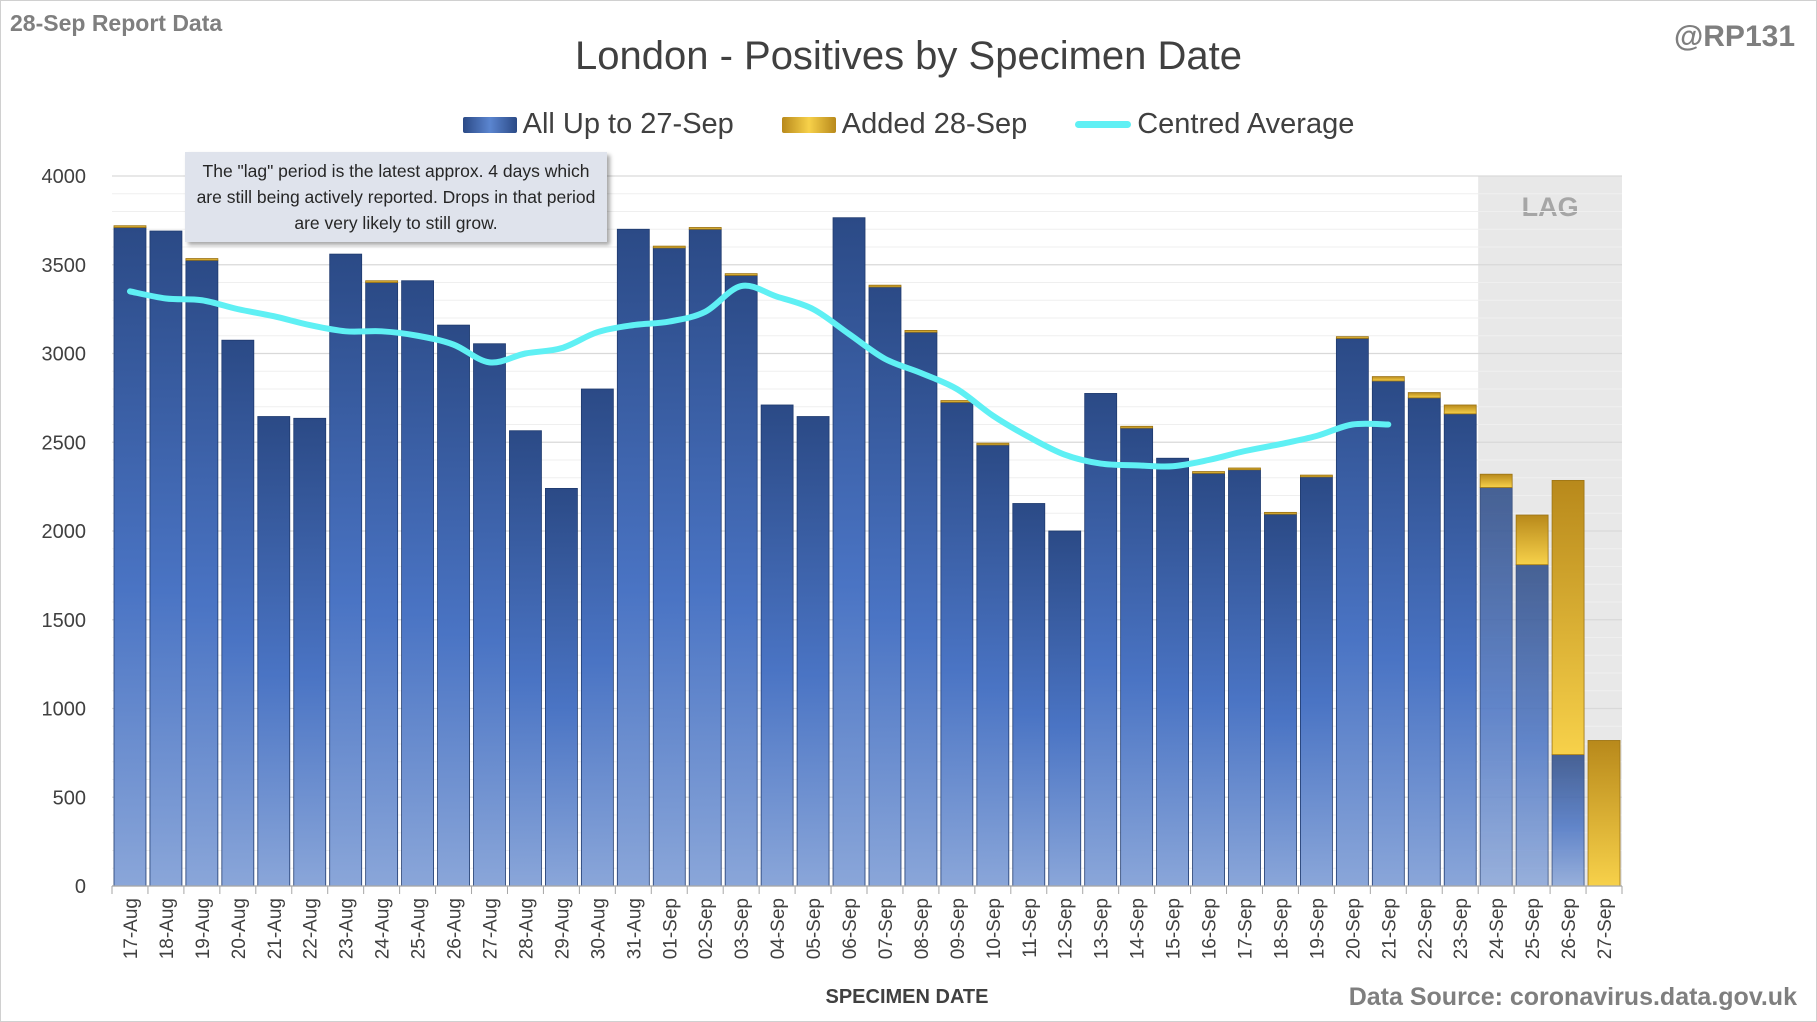 Image resolution: width=1817 pixels, height=1022 pixels. Describe the element at coordinates (886, 928) in the screenshot. I see `x-tick-label: 07-Sep` at that location.